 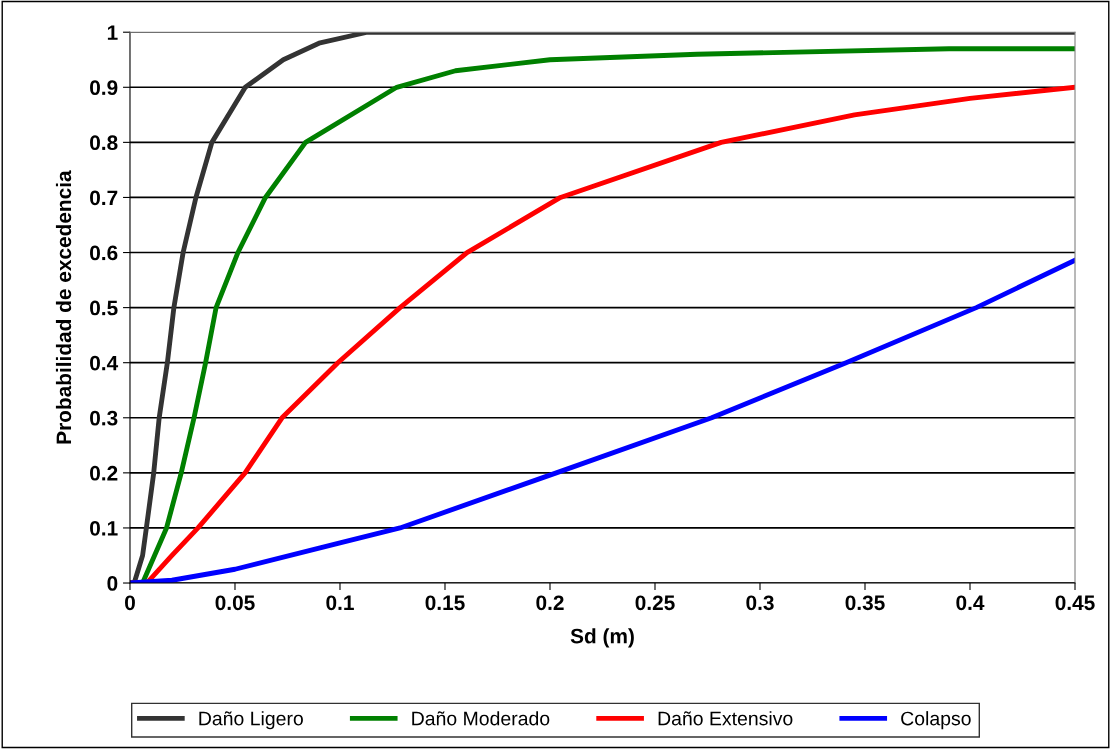 I want to click on x-tick-label: 0.2, so click(x=550, y=603).